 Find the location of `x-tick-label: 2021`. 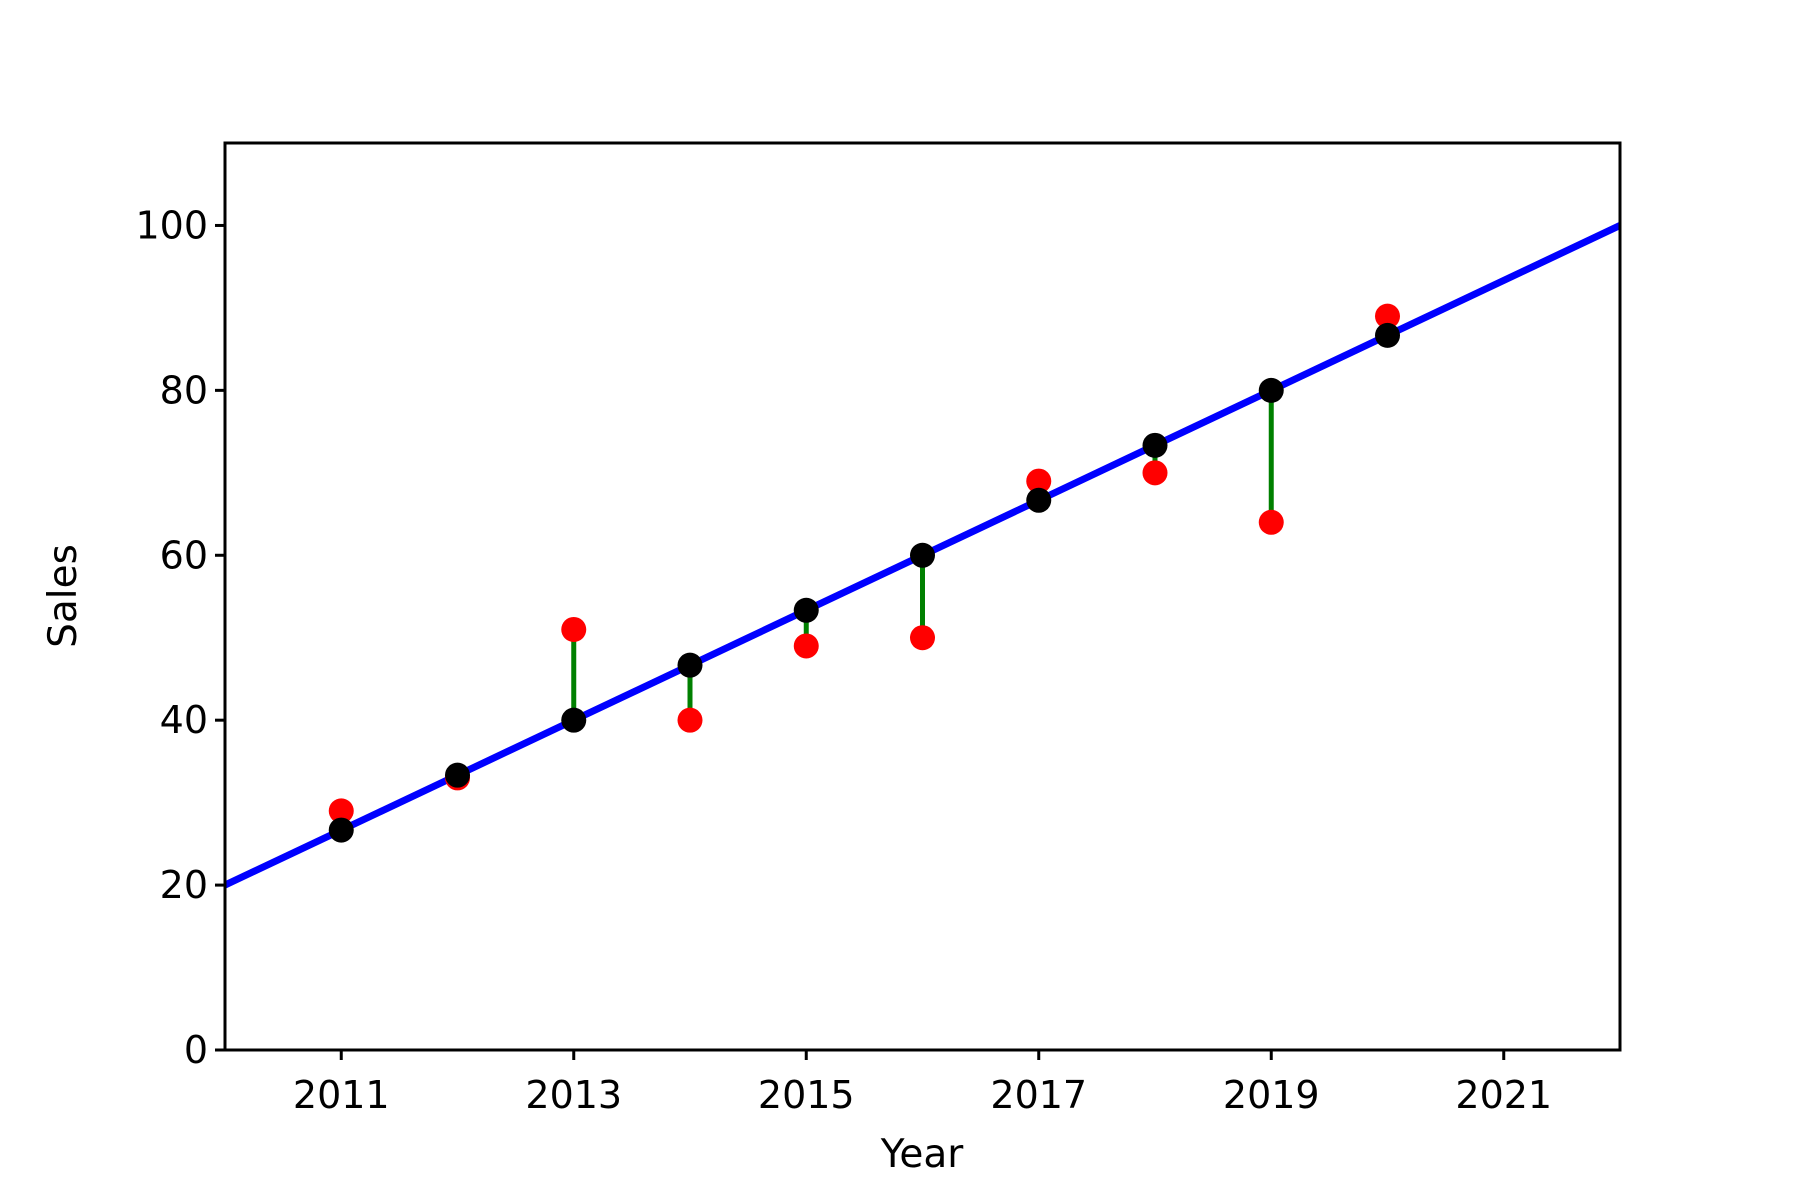

x-tick-label: 2021 is located at coordinates (1503, 1095).